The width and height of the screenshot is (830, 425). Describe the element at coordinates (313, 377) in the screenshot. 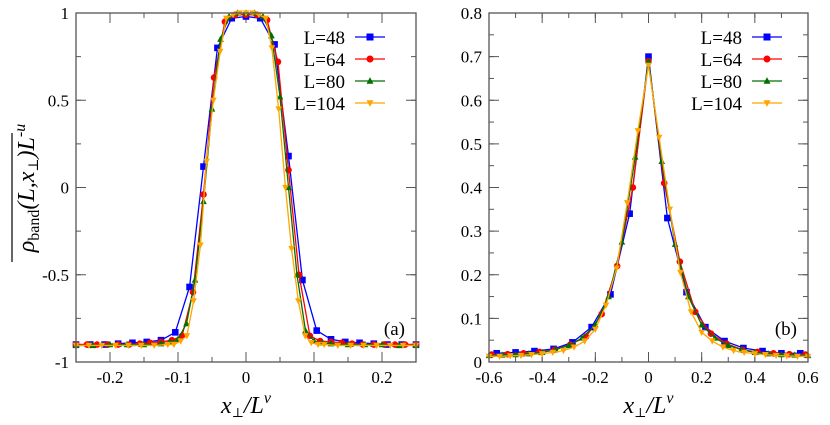

I see `x-tick-label: 0.1` at that location.